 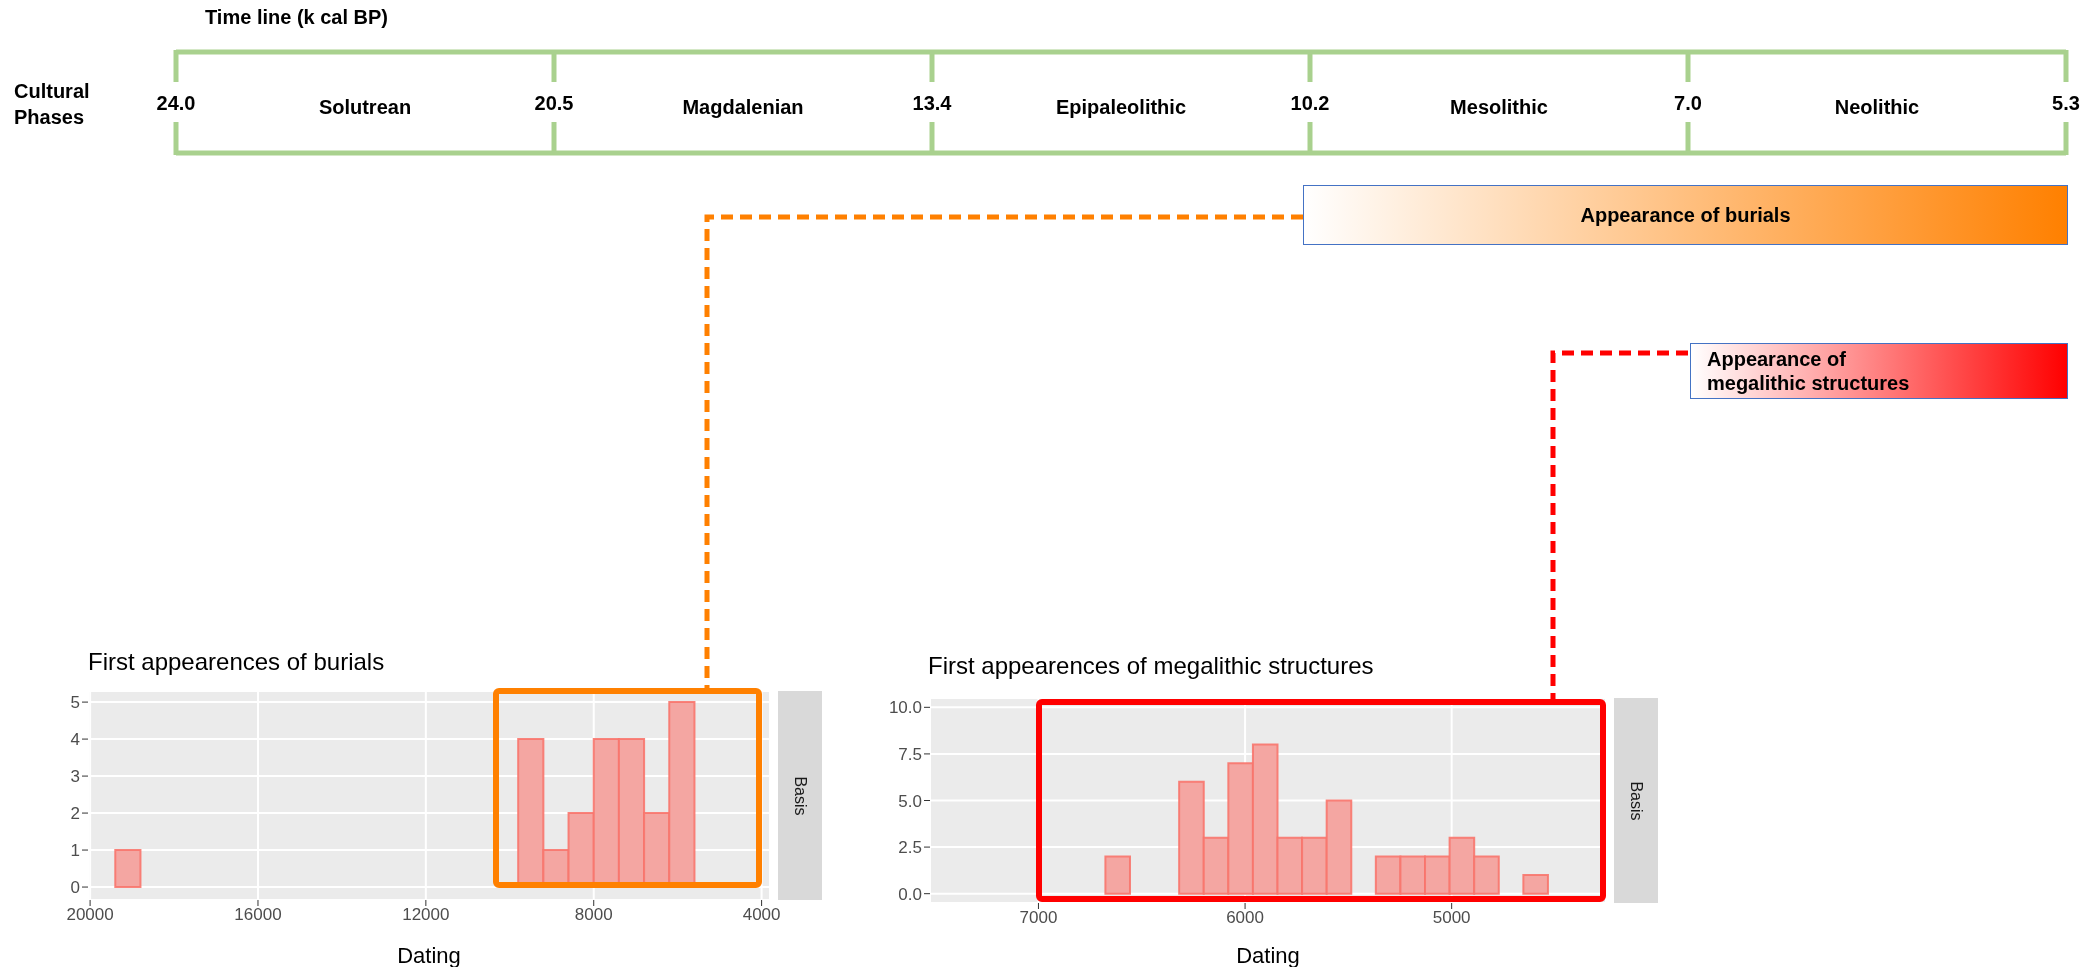 I want to click on y-tick-label: 10.0, so click(x=905, y=708).